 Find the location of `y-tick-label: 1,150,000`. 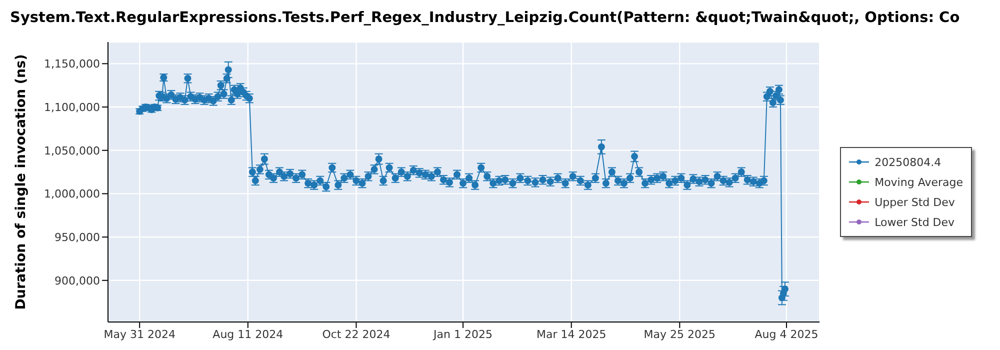

y-tick-label: 1,150,000 is located at coordinates (72, 64).